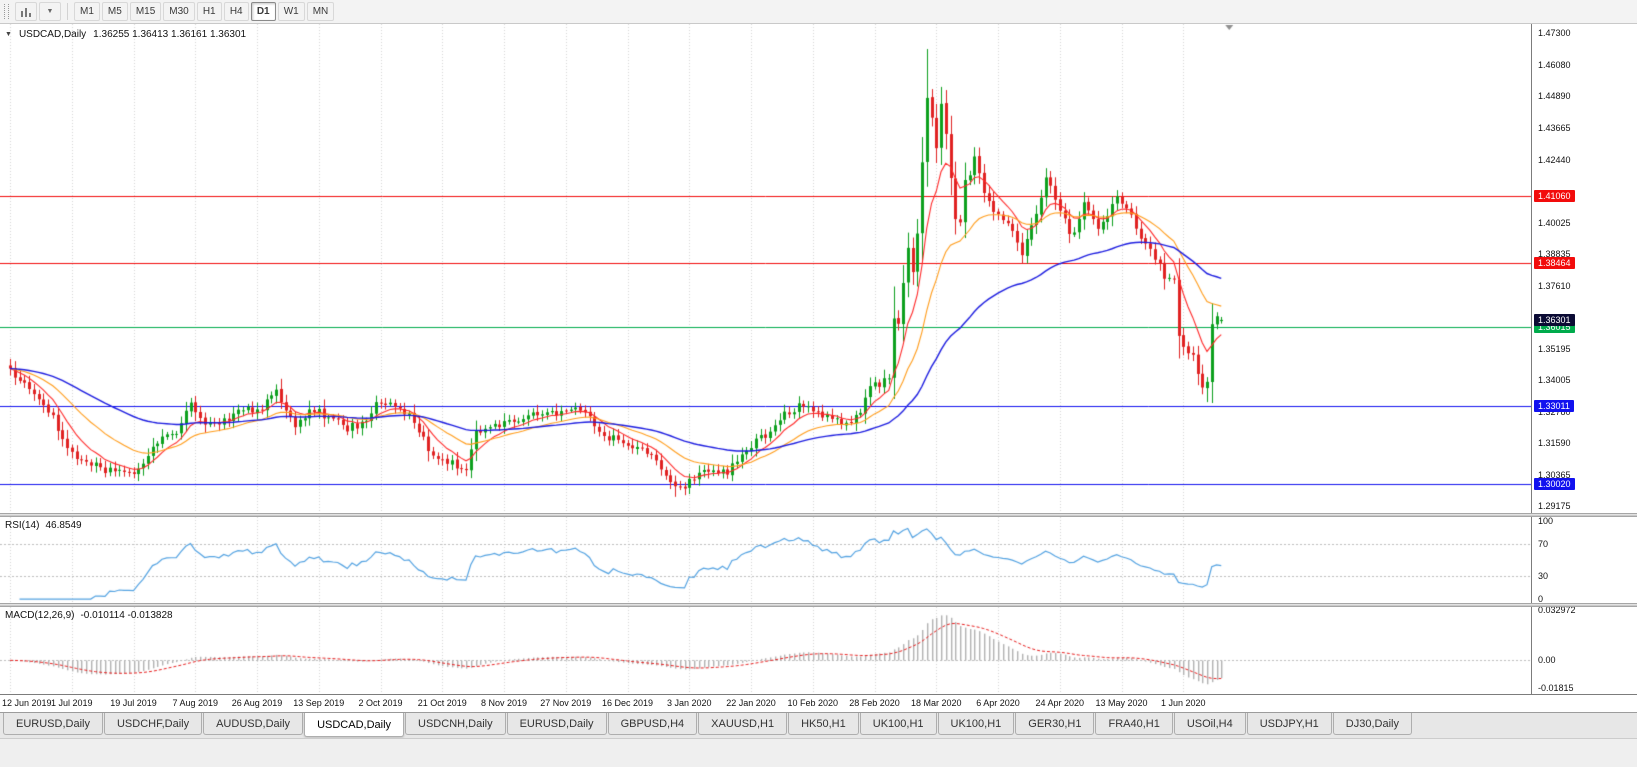  What do you see at coordinates (823, 724) in the screenshot?
I see `chart-tab-hk50-h1: HK50,H1` at bounding box center [823, 724].